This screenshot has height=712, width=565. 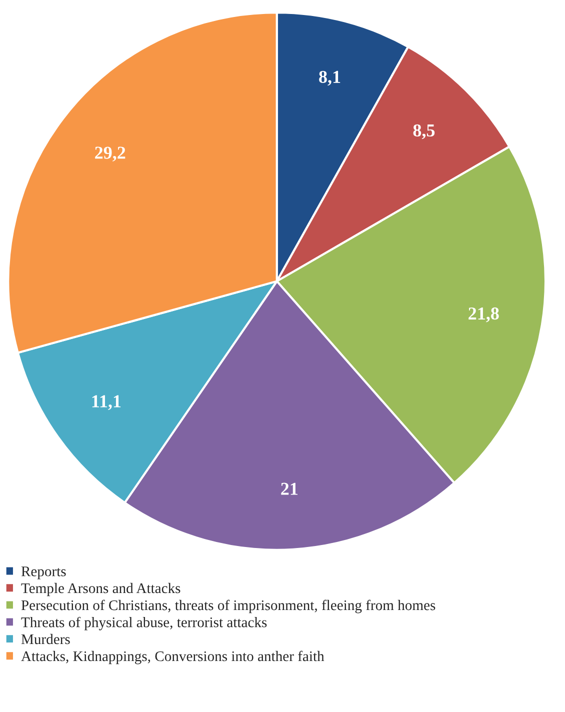 What do you see at coordinates (106, 402) in the screenshot?
I see `data-label: 11,1` at bounding box center [106, 402].